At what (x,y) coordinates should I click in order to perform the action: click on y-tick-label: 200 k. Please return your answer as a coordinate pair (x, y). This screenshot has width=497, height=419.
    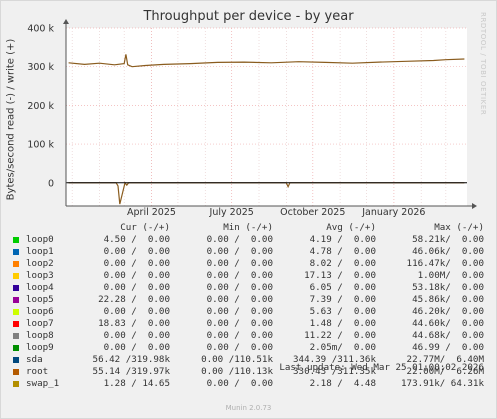
    Looking at the image, I should click on (40, 106).